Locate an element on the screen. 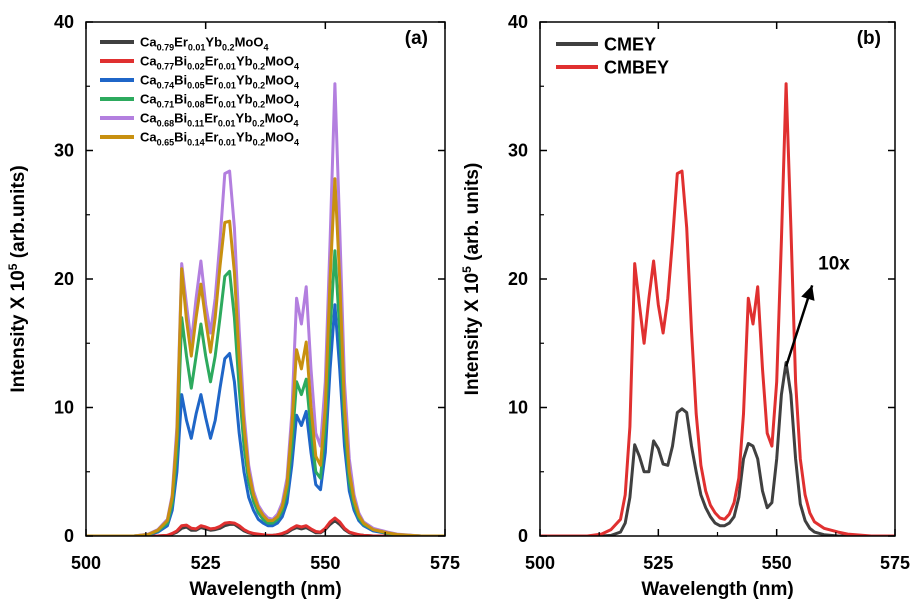  y-axis-label: Intensity X 105 (arb.units) is located at coordinates (17, 278).